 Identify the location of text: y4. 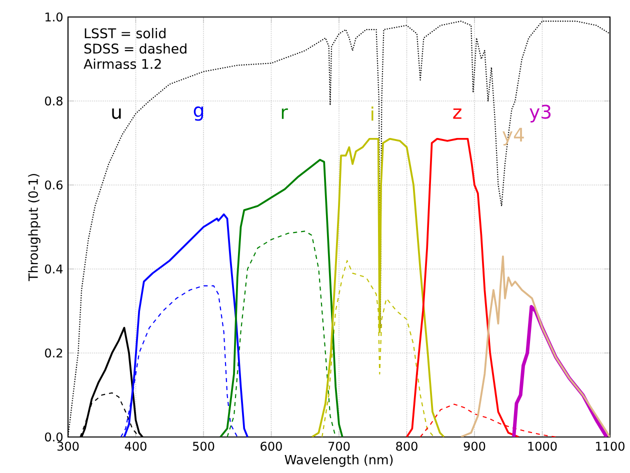
(513, 137).